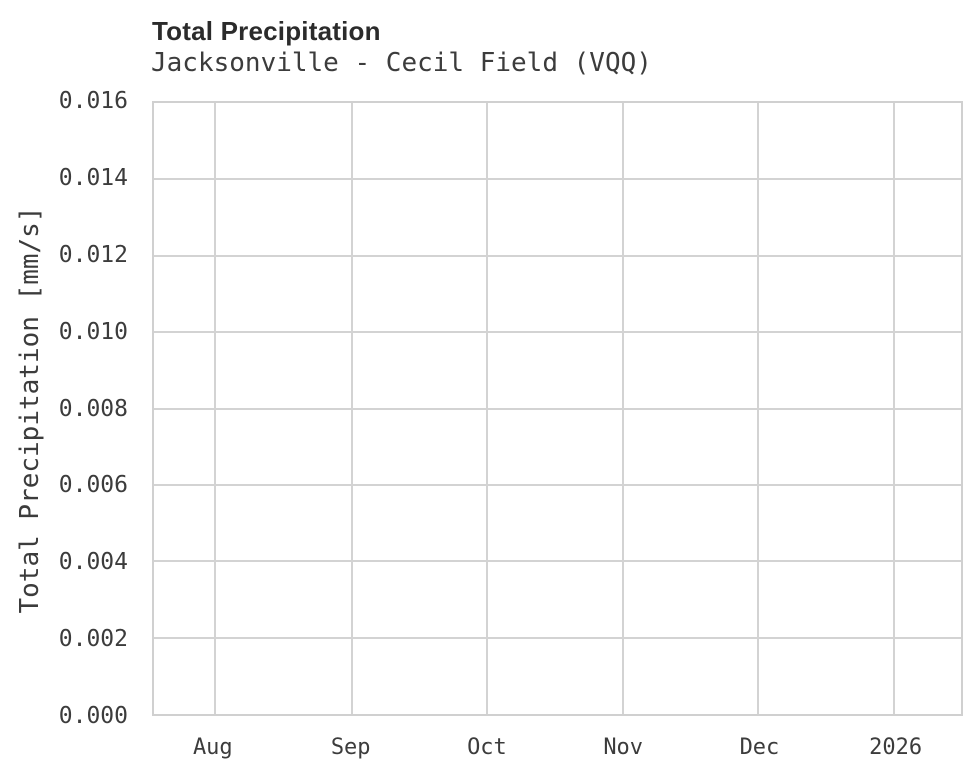 The width and height of the screenshot is (980, 780). What do you see at coordinates (557, 751) in the screenshot?
I see `x-axis-tick-labels: Aug Sep Oct Nov Dec 2026` at bounding box center [557, 751].